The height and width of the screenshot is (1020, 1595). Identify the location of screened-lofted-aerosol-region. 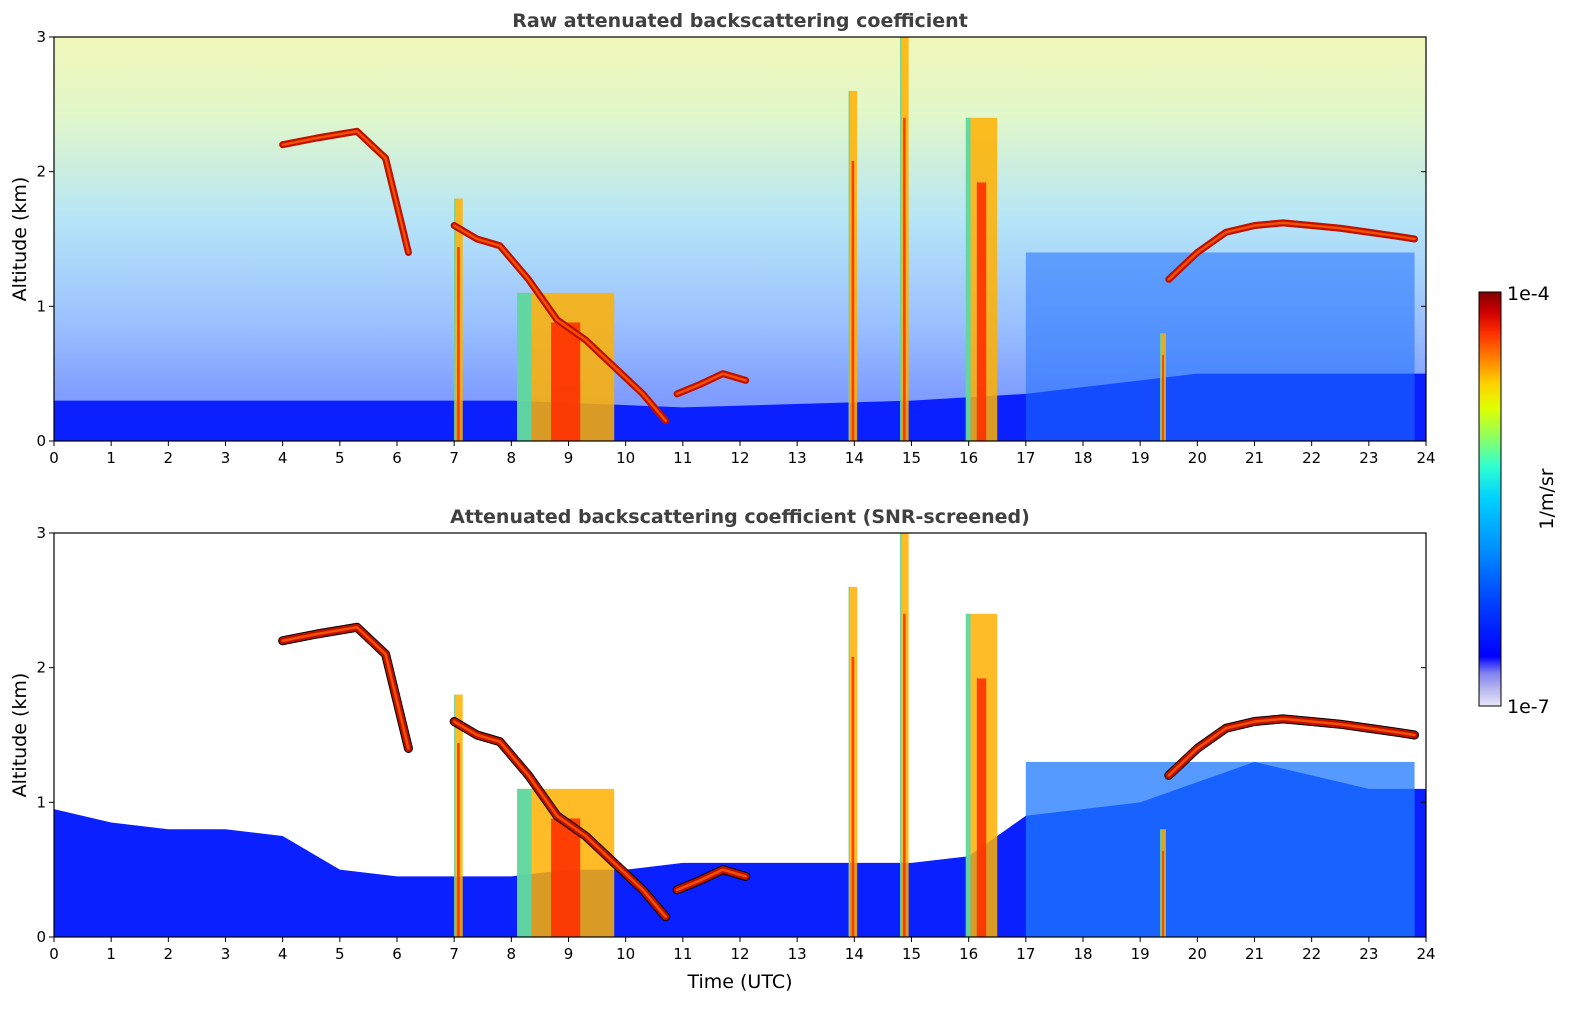
(1220, 849).